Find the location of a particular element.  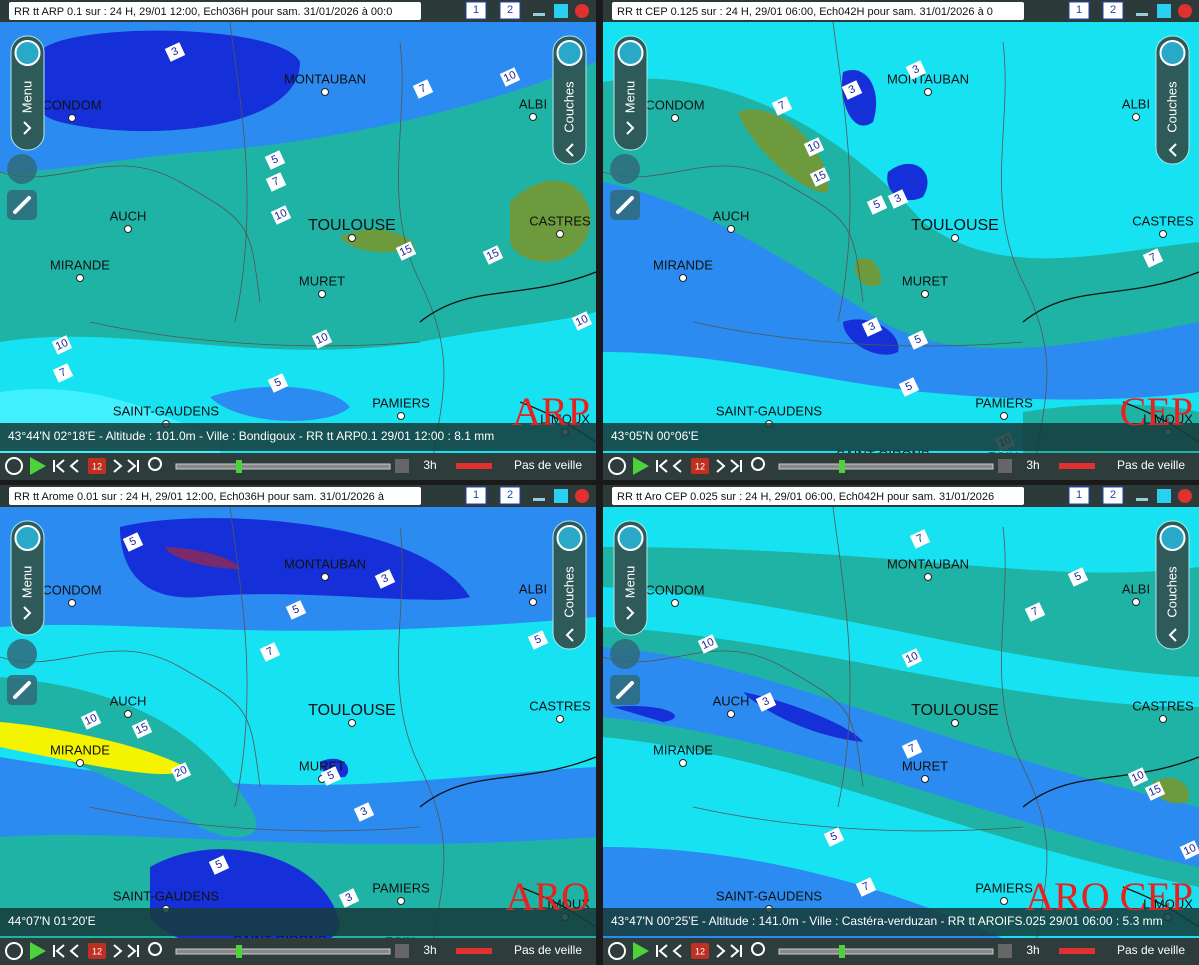

city-label: SAINT-GAUDENS is located at coordinates (166, 895).